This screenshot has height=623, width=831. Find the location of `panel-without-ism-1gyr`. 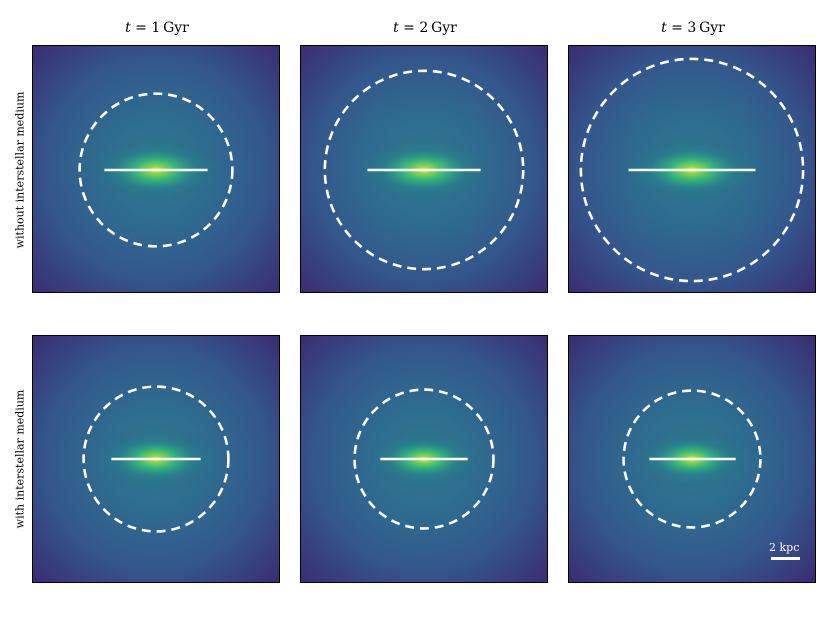

panel-without-ism-1gyr is located at coordinates (156, 169).